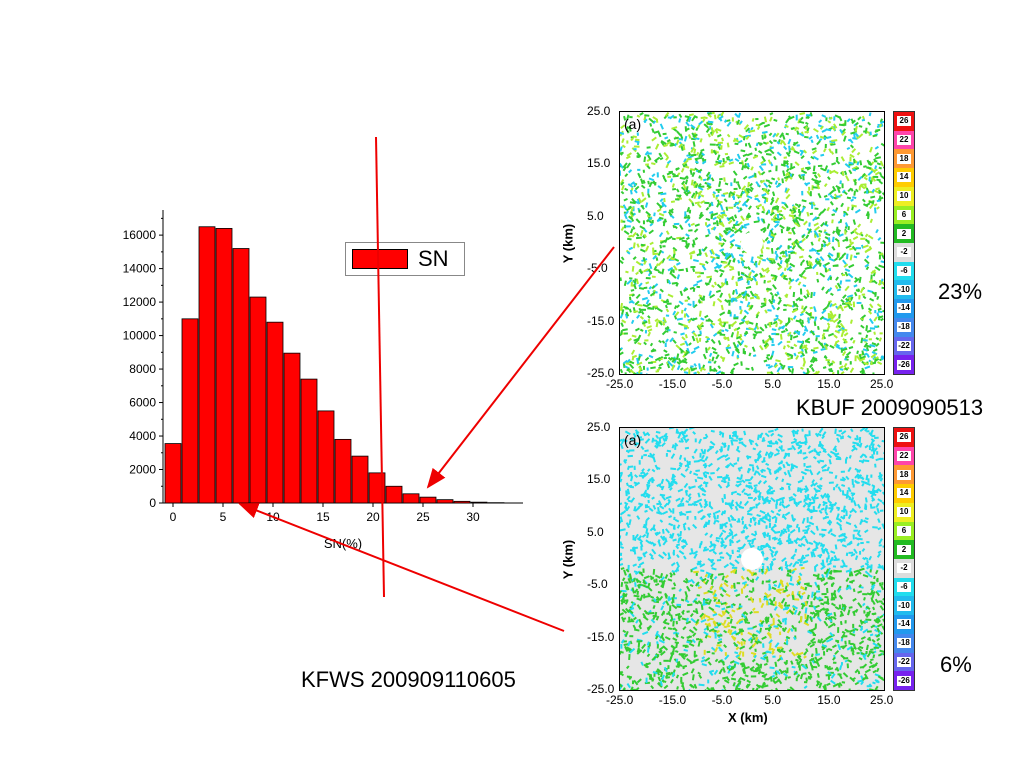 This screenshot has width=1024, height=768. Describe the element at coordinates (601, 636) in the screenshot. I see `map-y-tick: -15.0` at that location.